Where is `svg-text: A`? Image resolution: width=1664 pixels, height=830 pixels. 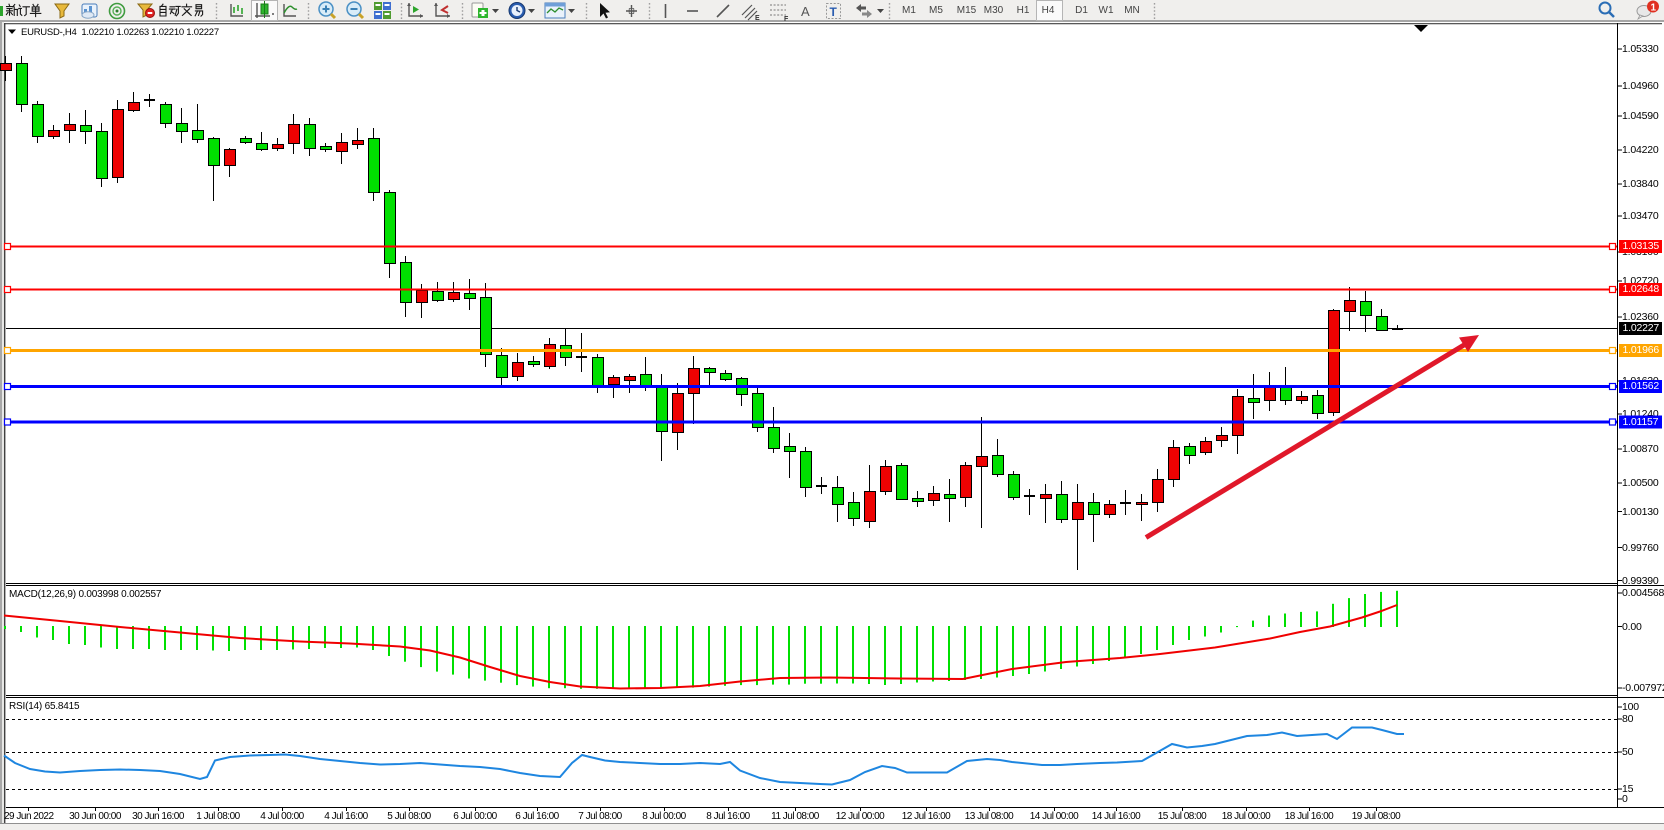
svg-text: A is located at coordinates (805, 11).